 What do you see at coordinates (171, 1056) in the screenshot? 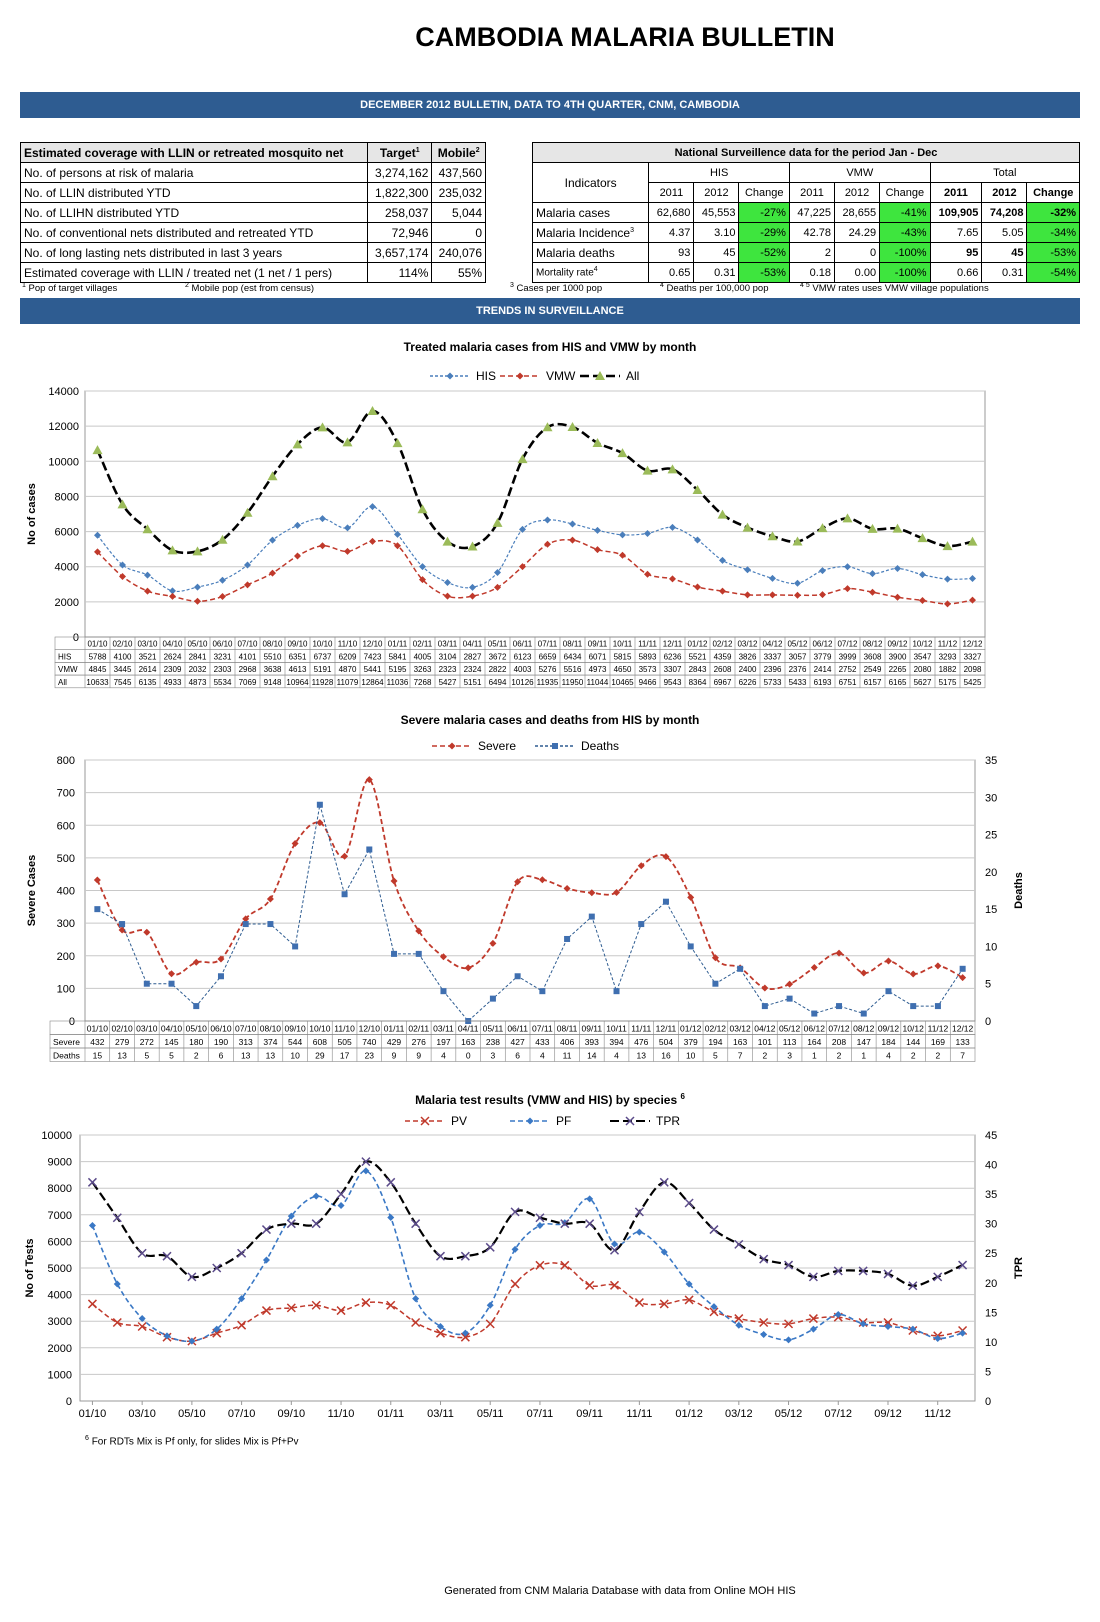
I see `chart2-table-cell: 5` at bounding box center [171, 1056].